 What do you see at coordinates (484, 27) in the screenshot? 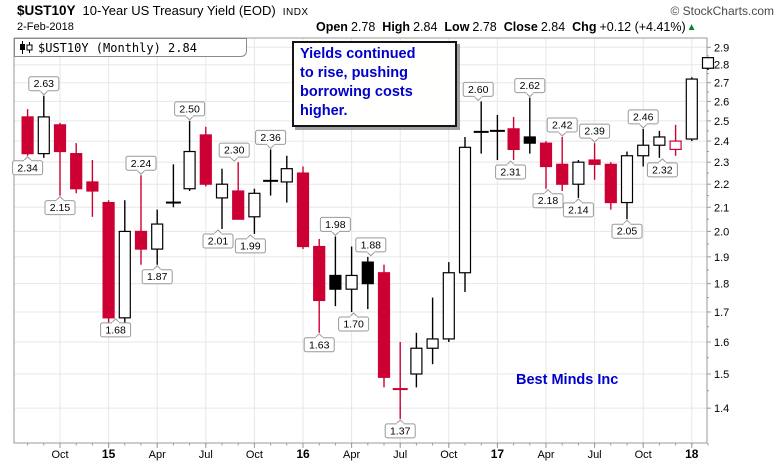
I see `low-value: 2.78` at bounding box center [484, 27].